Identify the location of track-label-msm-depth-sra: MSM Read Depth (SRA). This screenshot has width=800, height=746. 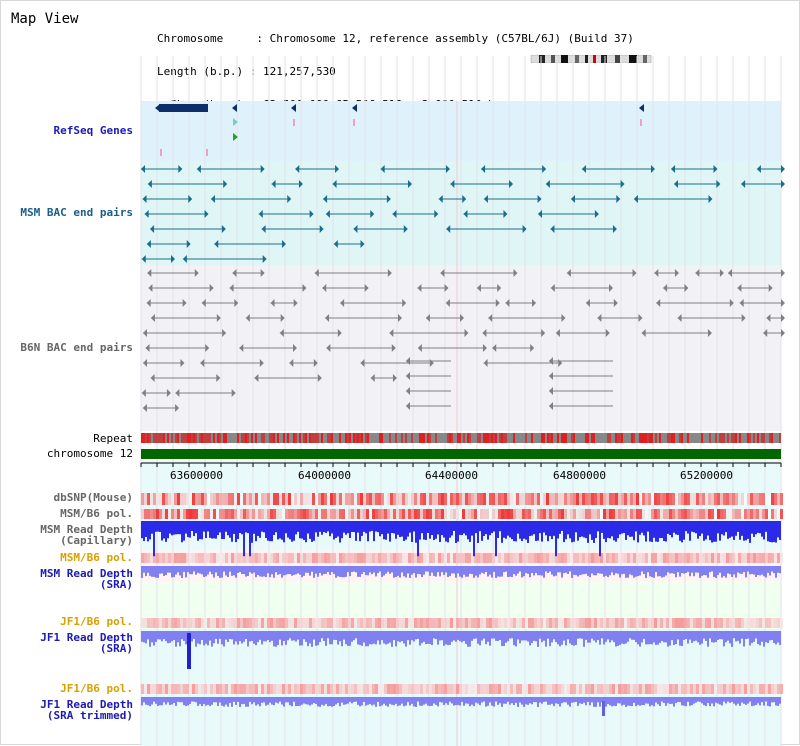
(86, 579).